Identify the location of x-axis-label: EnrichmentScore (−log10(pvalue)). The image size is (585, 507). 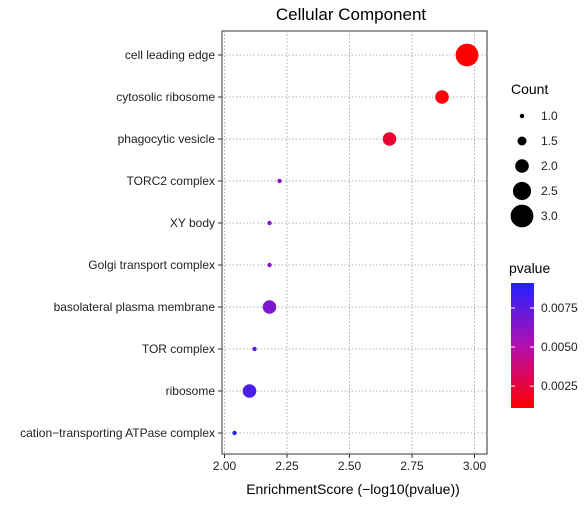
(353, 489).